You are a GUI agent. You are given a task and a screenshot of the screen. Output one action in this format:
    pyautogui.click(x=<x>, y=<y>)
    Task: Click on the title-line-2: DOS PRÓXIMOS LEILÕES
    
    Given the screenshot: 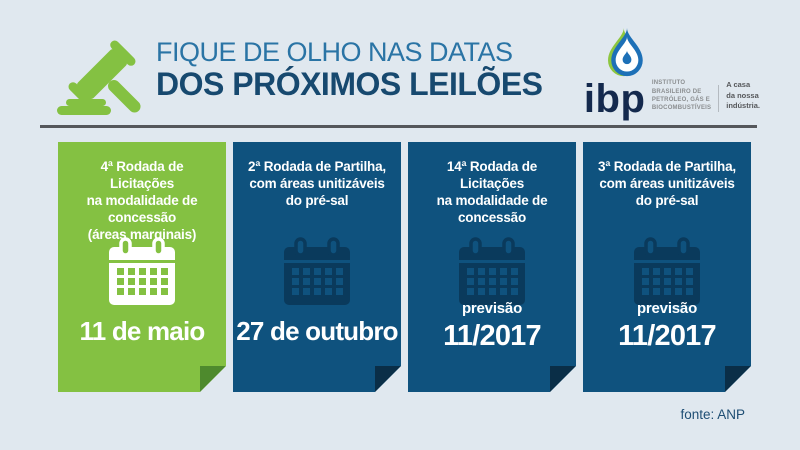 What is the action you would take?
    pyautogui.click(x=349, y=83)
    